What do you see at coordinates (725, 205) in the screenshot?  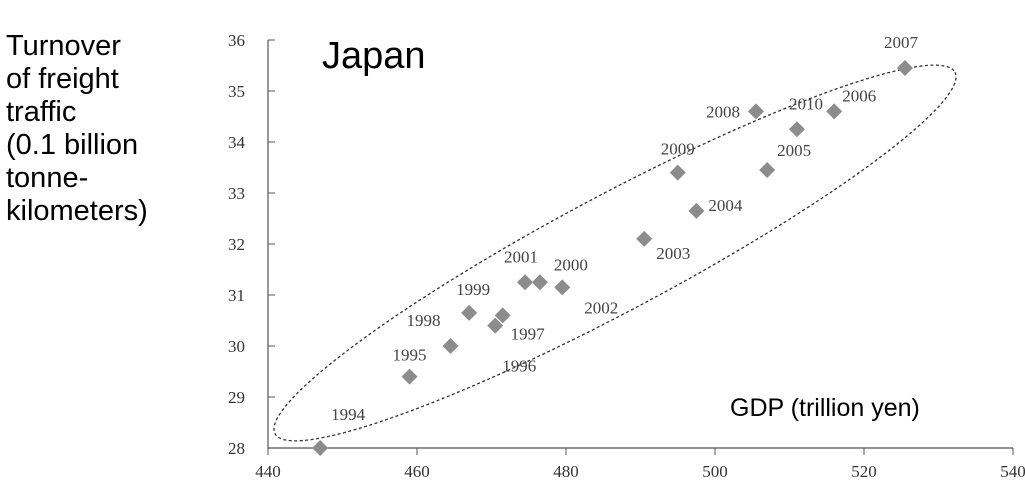 I see `data-point-label: 2004` at bounding box center [725, 205].